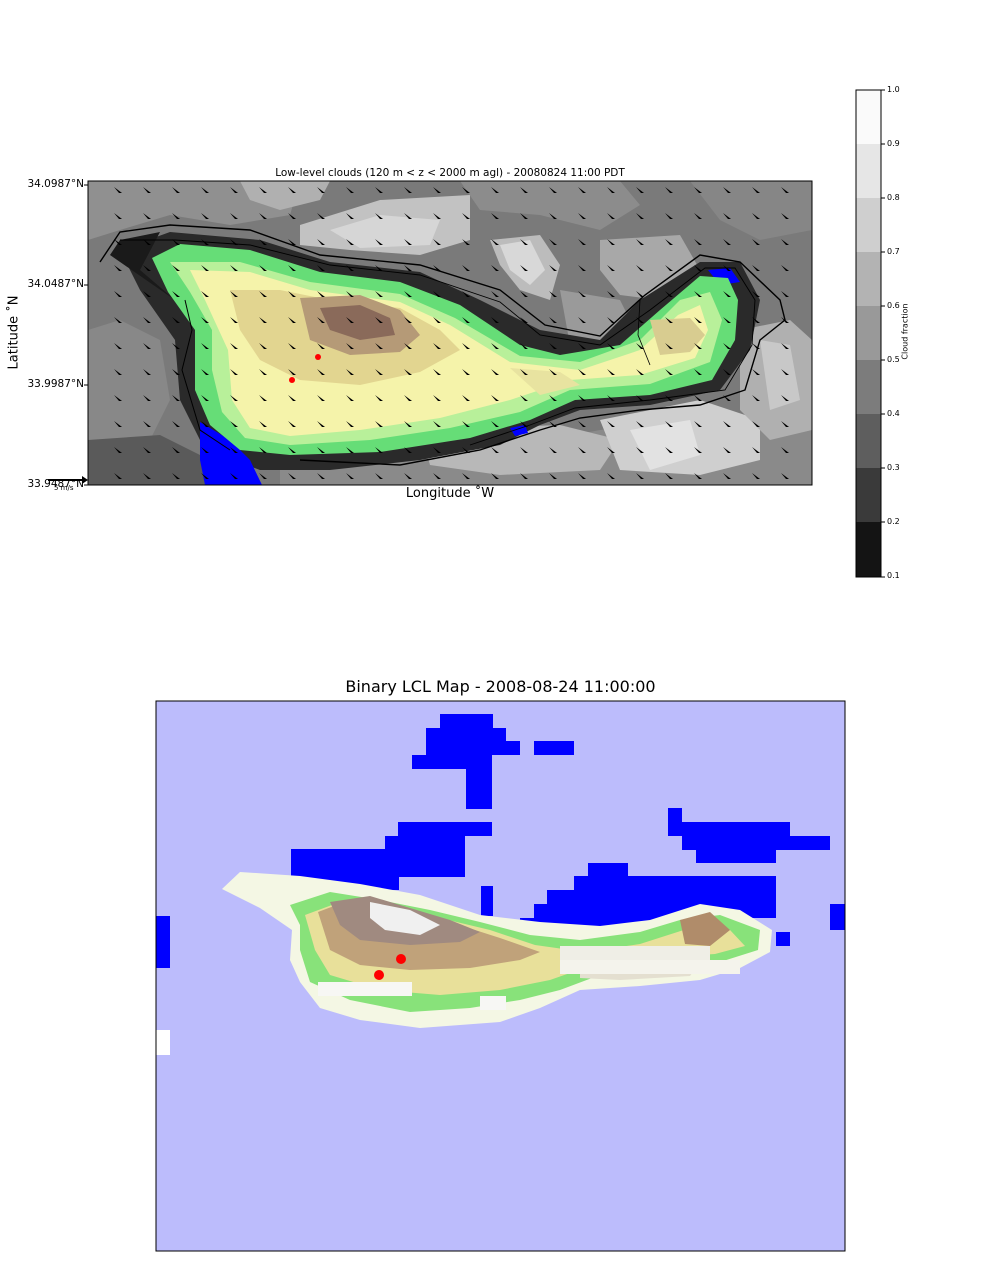 Image resolution: width=1000 pixels, height=1266 pixels. What do you see at coordinates (893, 521) in the screenshot?
I see `colorbar-tick: 0.2` at bounding box center [893, 521].